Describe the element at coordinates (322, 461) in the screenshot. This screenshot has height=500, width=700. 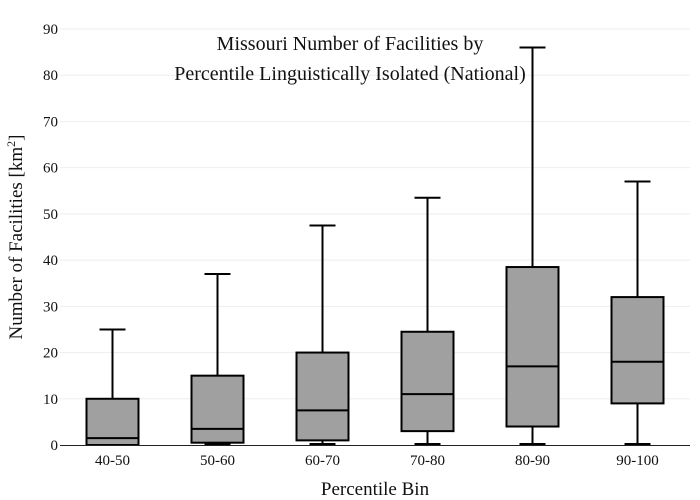
I see `x-tick-label: 60-70` at that location.